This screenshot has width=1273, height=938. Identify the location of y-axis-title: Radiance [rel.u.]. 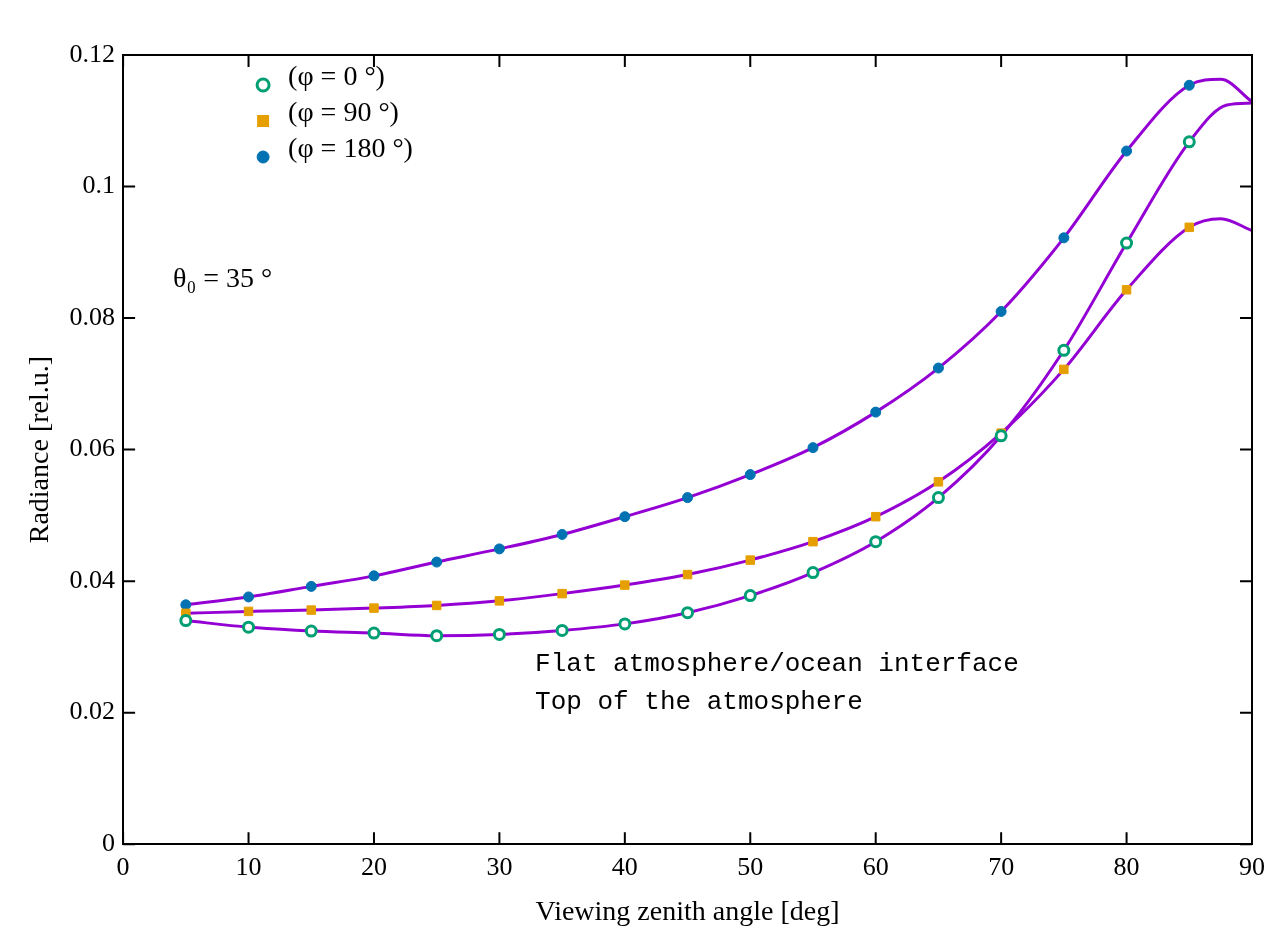
(39, 449).